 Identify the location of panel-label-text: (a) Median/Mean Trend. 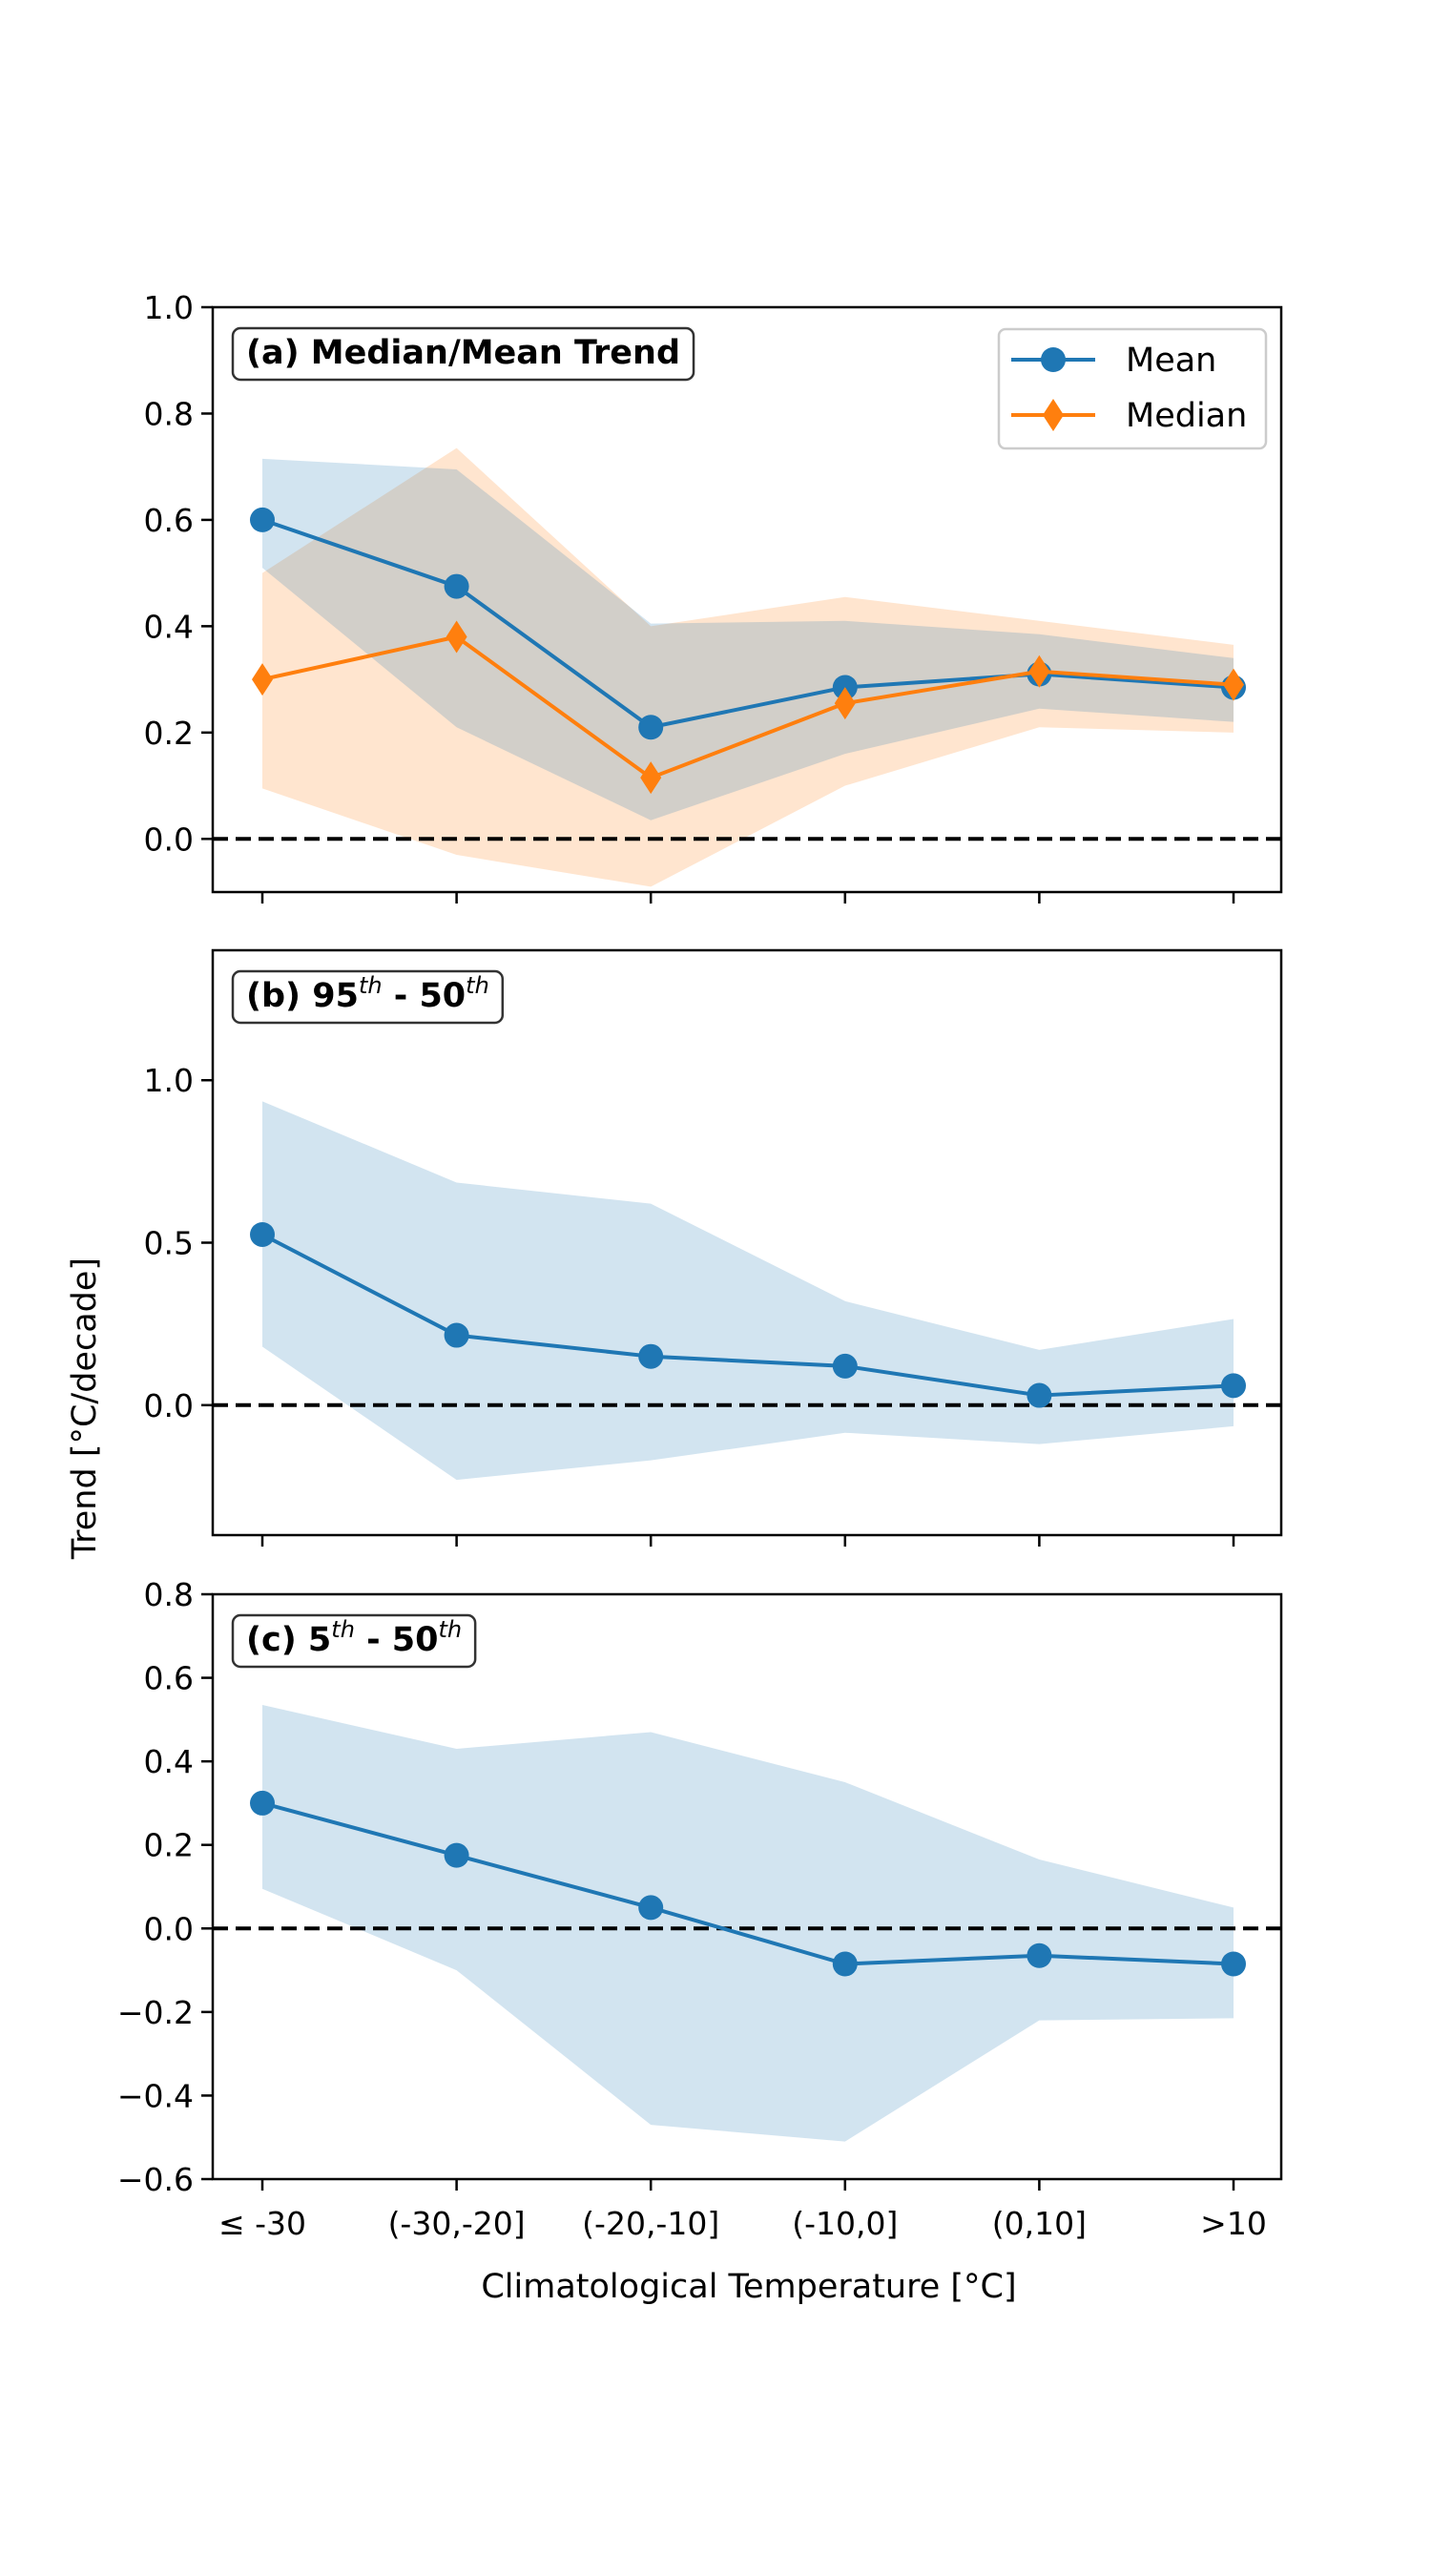
(463, 353).